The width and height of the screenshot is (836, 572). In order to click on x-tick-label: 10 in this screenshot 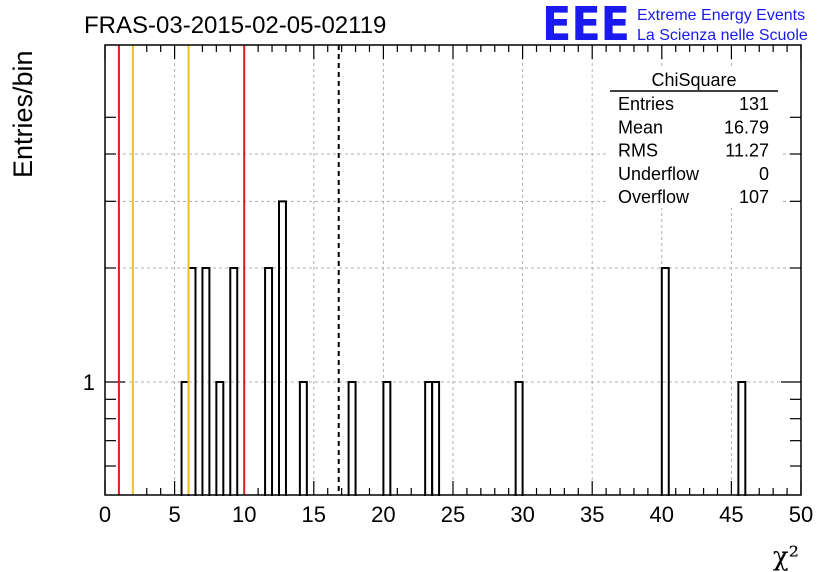, I will do `click(244, 514)`.